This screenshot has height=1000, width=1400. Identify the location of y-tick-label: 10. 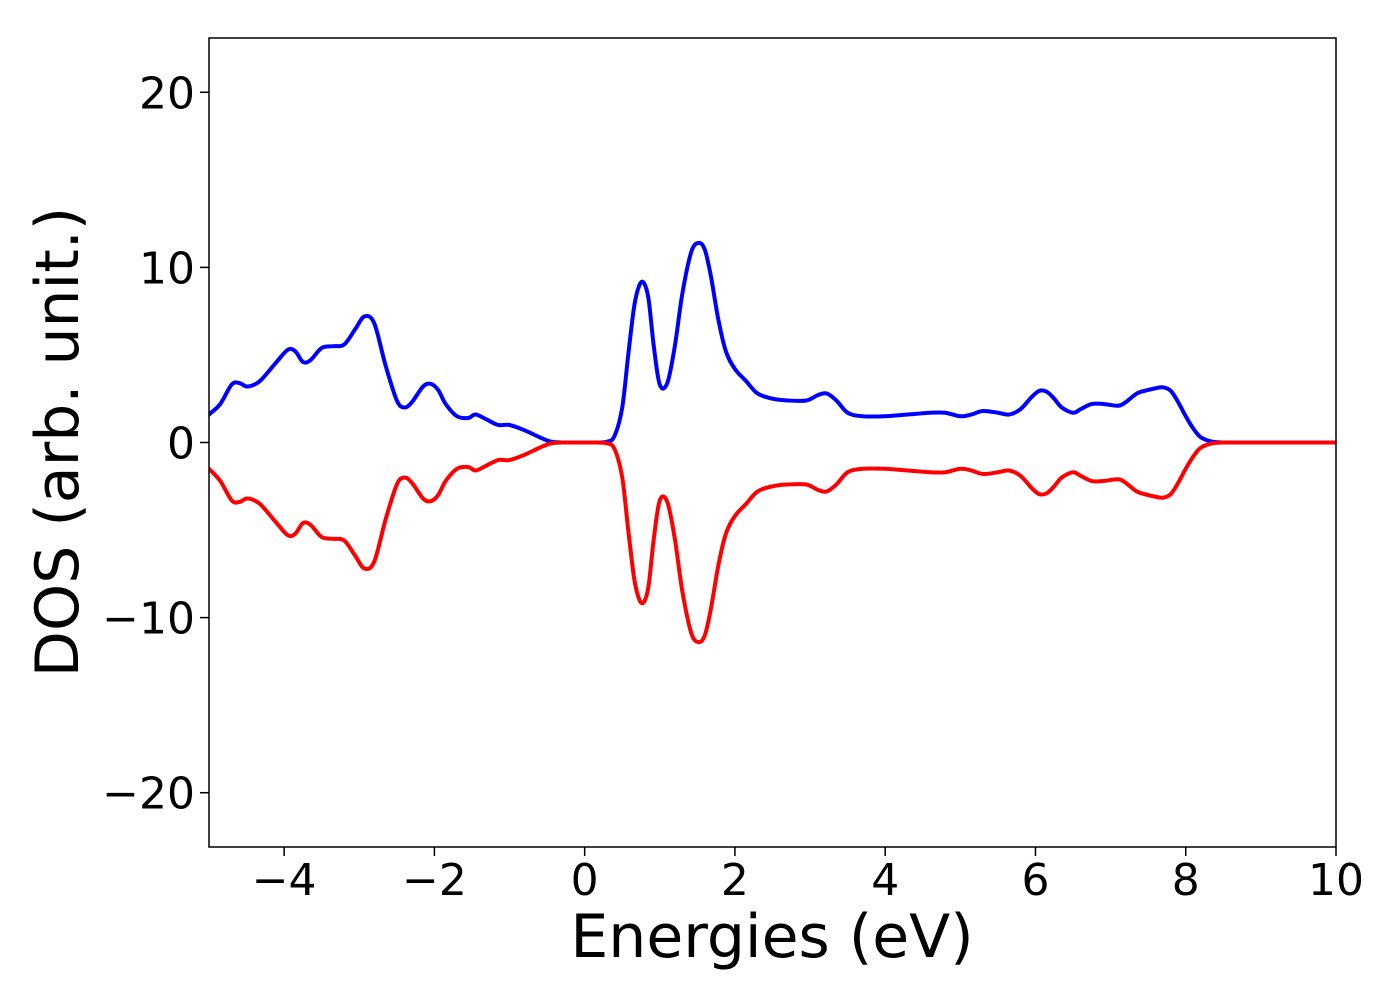
(167, 268).